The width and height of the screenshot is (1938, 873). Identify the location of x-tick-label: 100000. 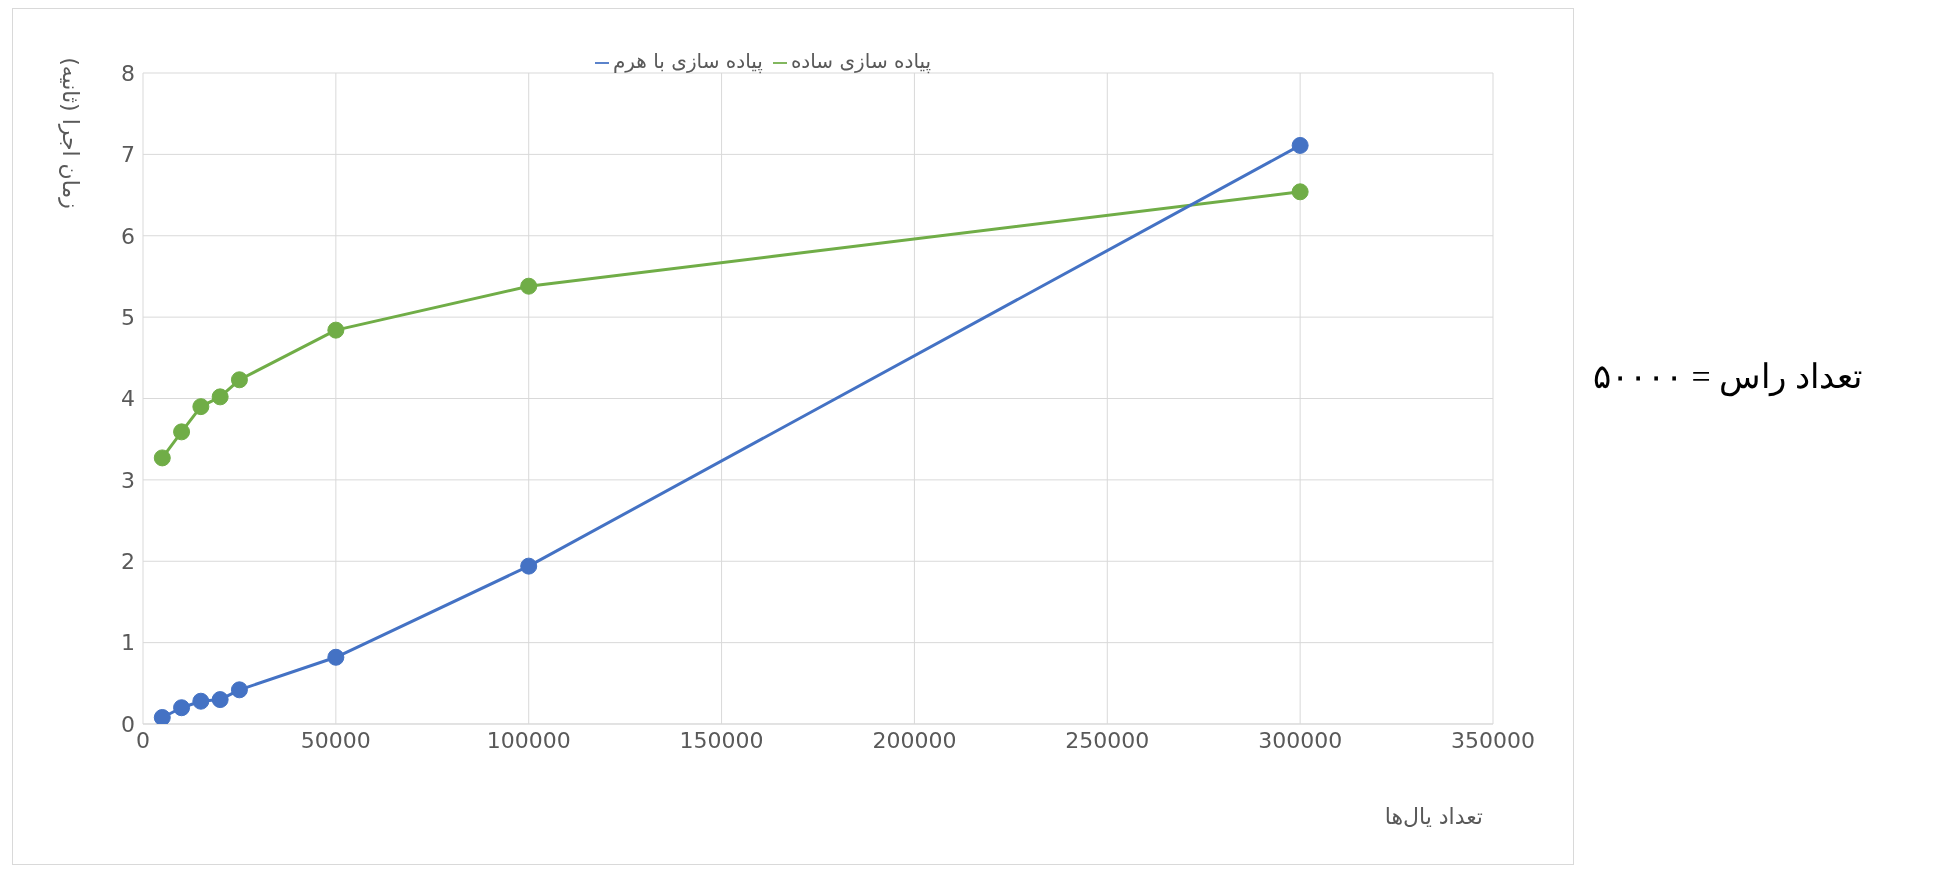
(528, 740).